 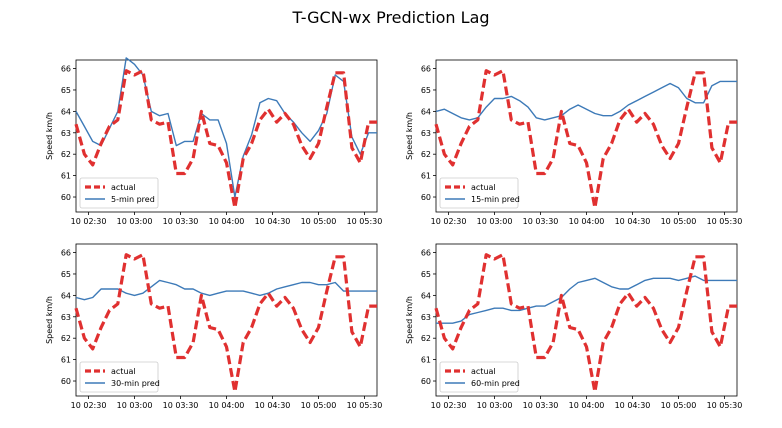 What do you see at coordinates (495, 199) in the screenshot?
I see `legend-label: 15-min pred` at bounding box center [495, 199].